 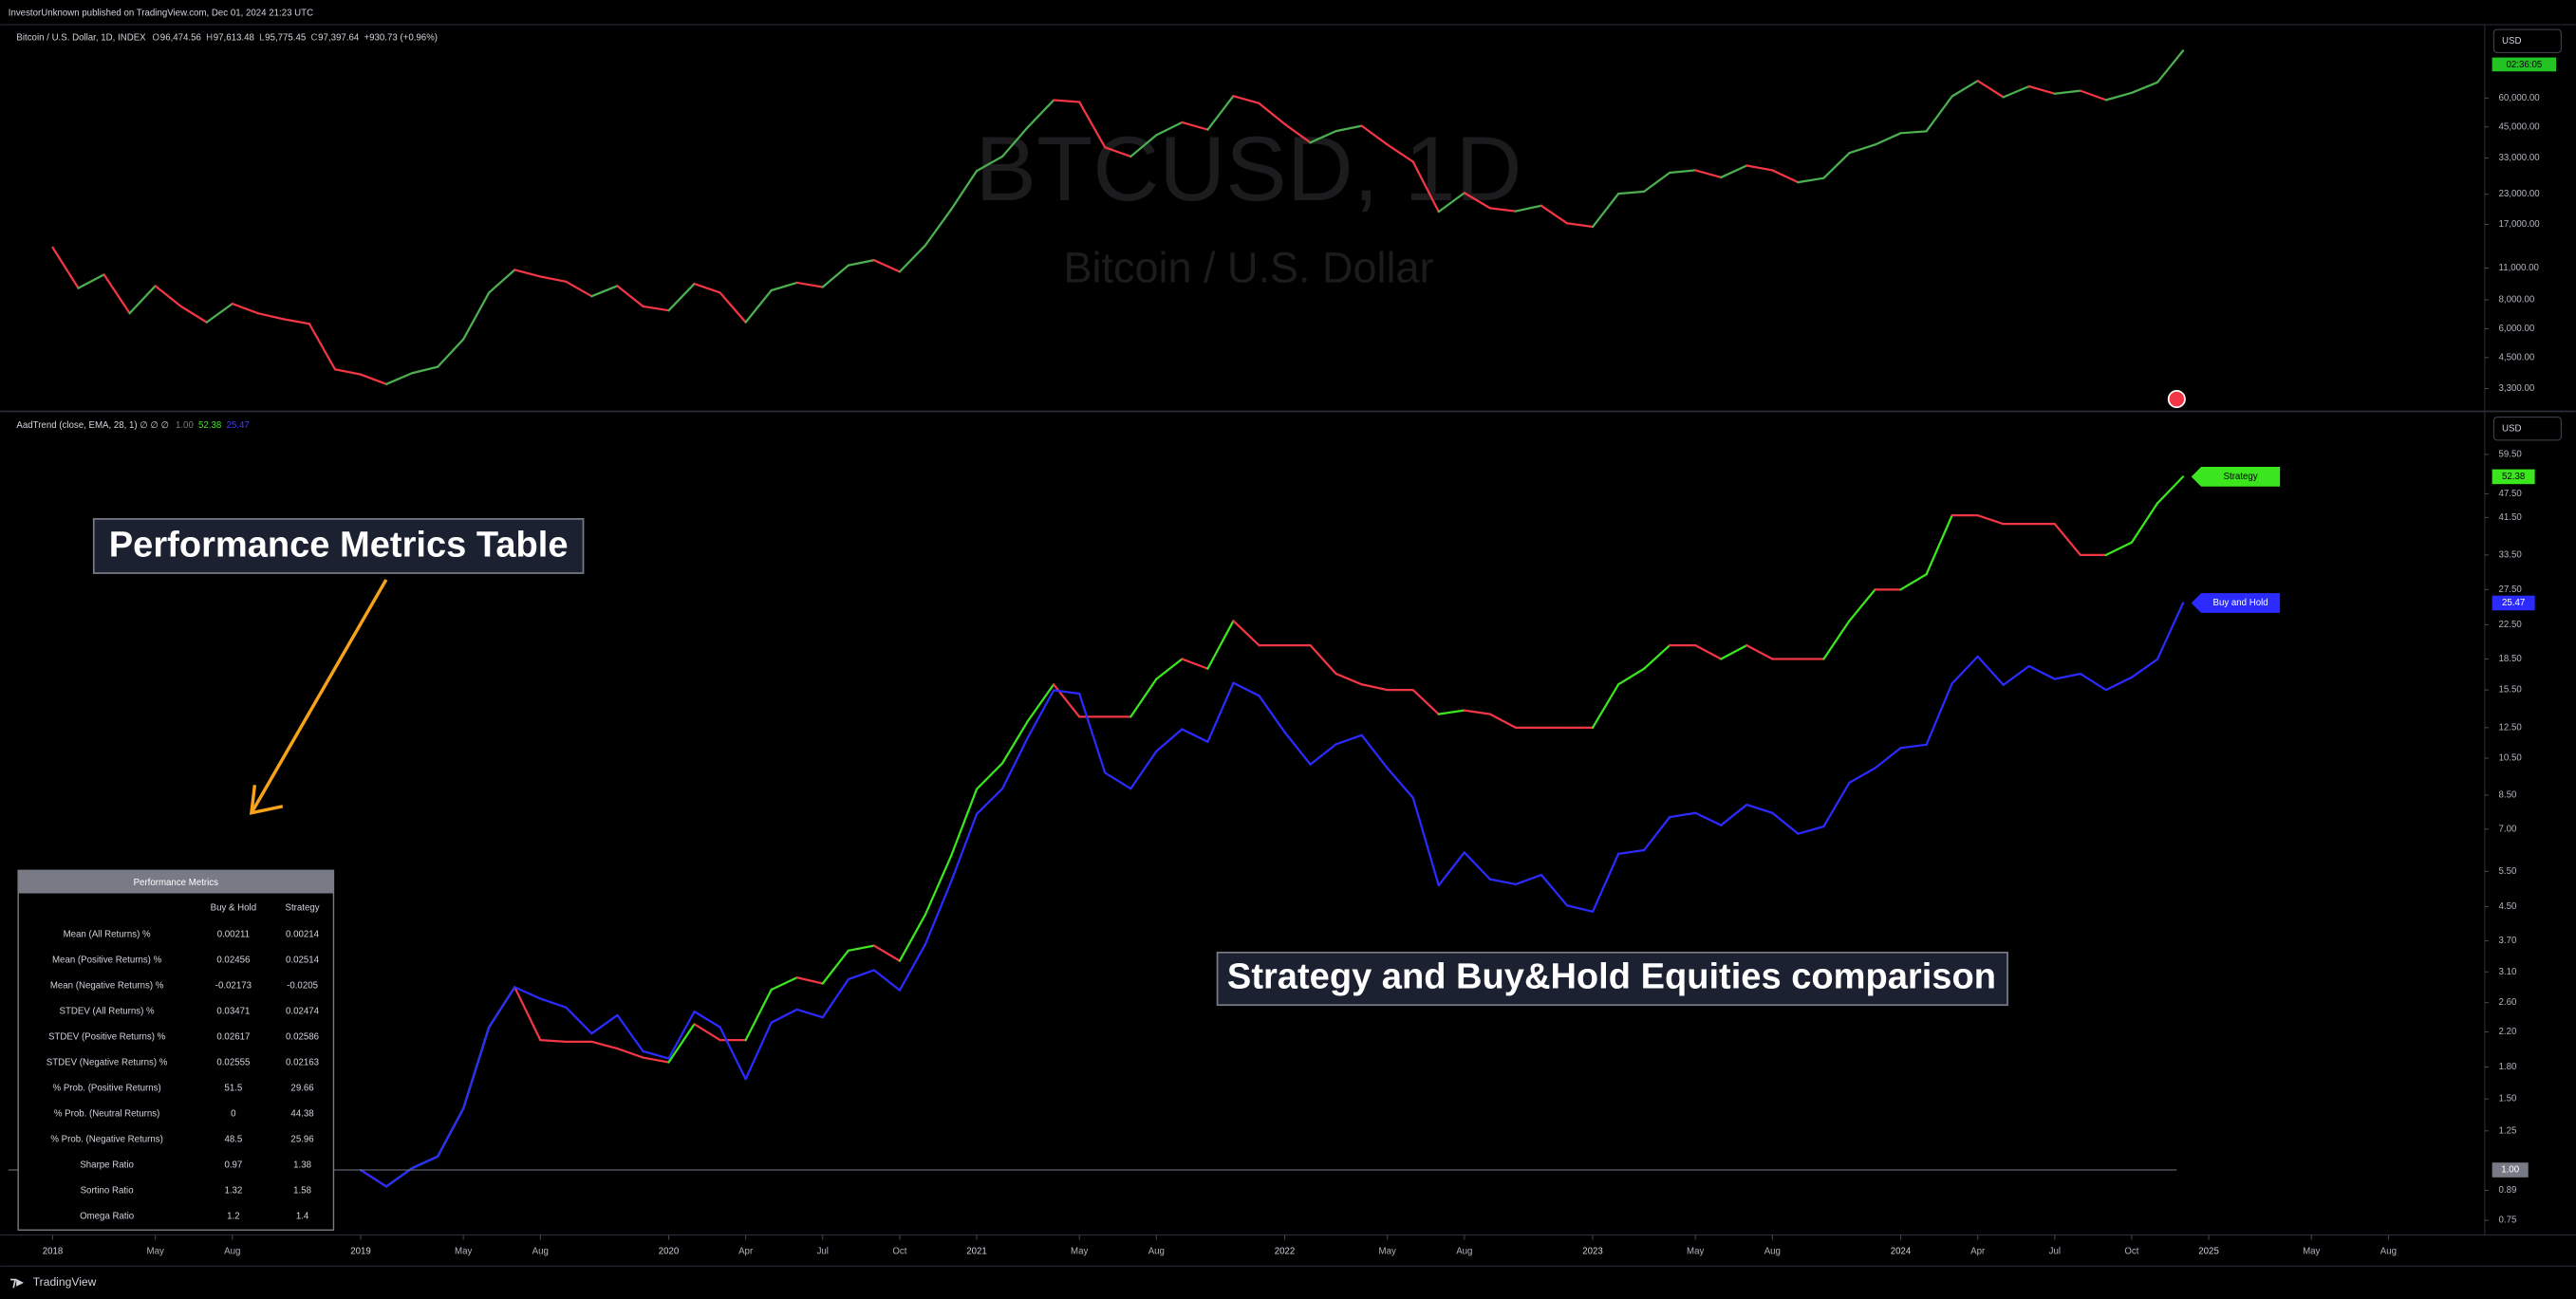 What do you see at coordinates (107, 1088) in the screenshot?
I see `row-label: % Prob. (Positive Returns)` at bounding box center [107, 1088].